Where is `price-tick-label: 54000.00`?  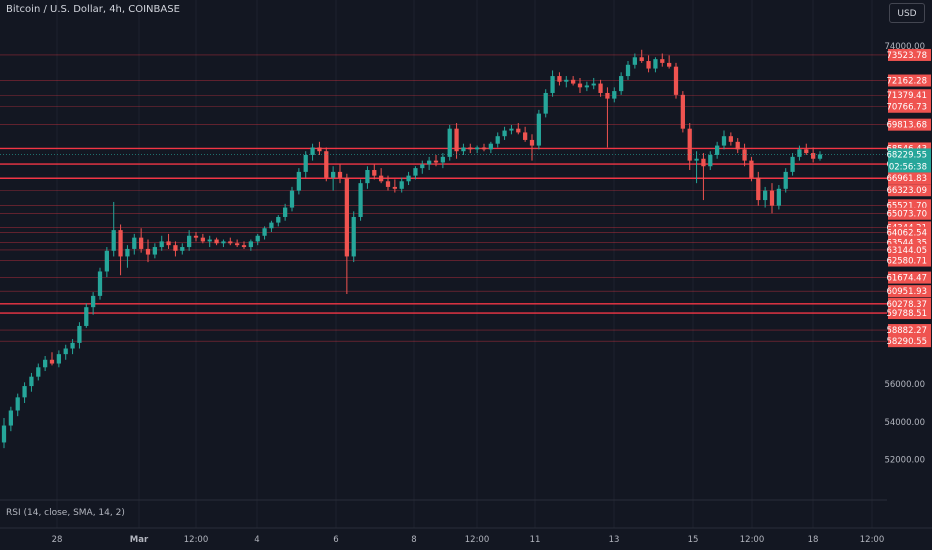
price-tick-label: 54000.00 is located at coordinates (904, 423).